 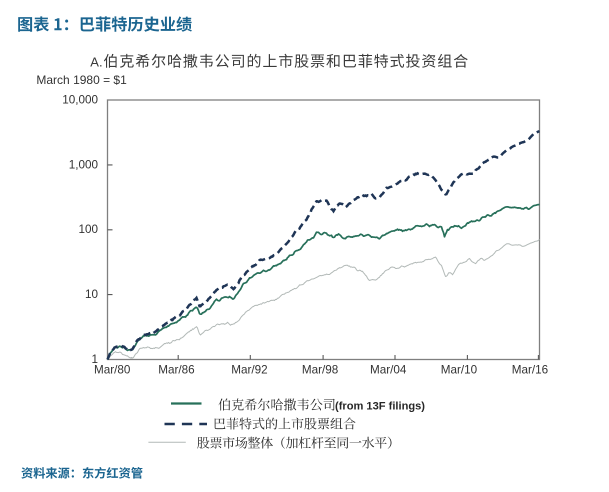 What do you see at coordinates (388, 370) in the screenshot?
I see `svg-text: Mar/04` at bounding box center [388, 370].